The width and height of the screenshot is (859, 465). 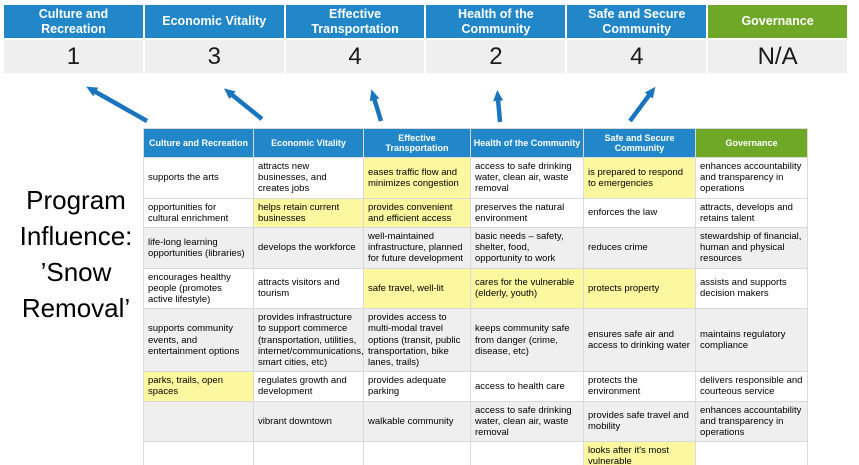 What do you see at coordinates (308, 386) in the screenshot?
I see `matrix-cell-r6c2: regulates growth and development` at bounding box center [308, 386].